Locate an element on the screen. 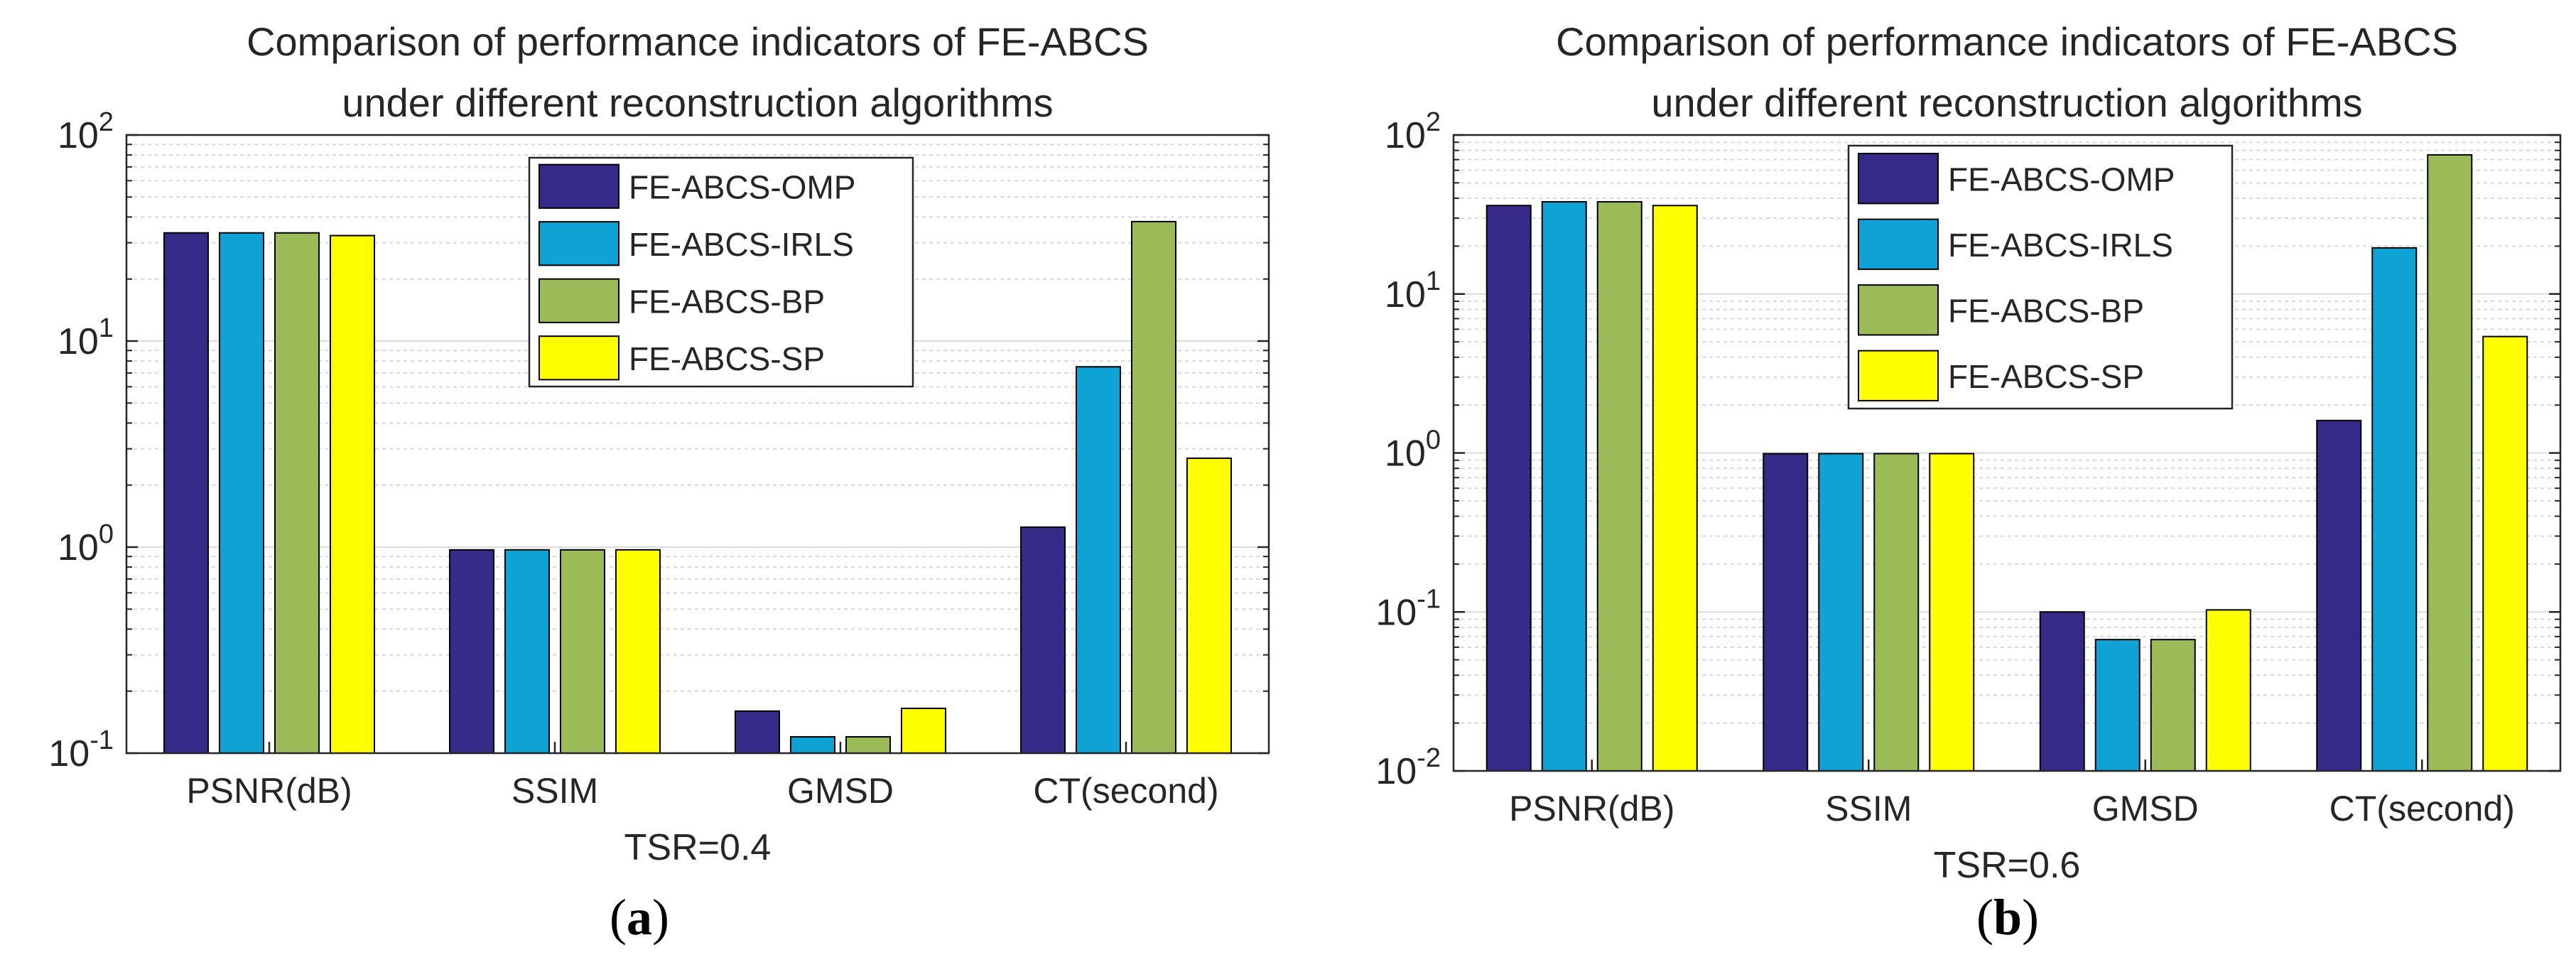 The width and height of the screenshot is (2576, 972). caption-b: (b) is located at coordinates (2007, 917).